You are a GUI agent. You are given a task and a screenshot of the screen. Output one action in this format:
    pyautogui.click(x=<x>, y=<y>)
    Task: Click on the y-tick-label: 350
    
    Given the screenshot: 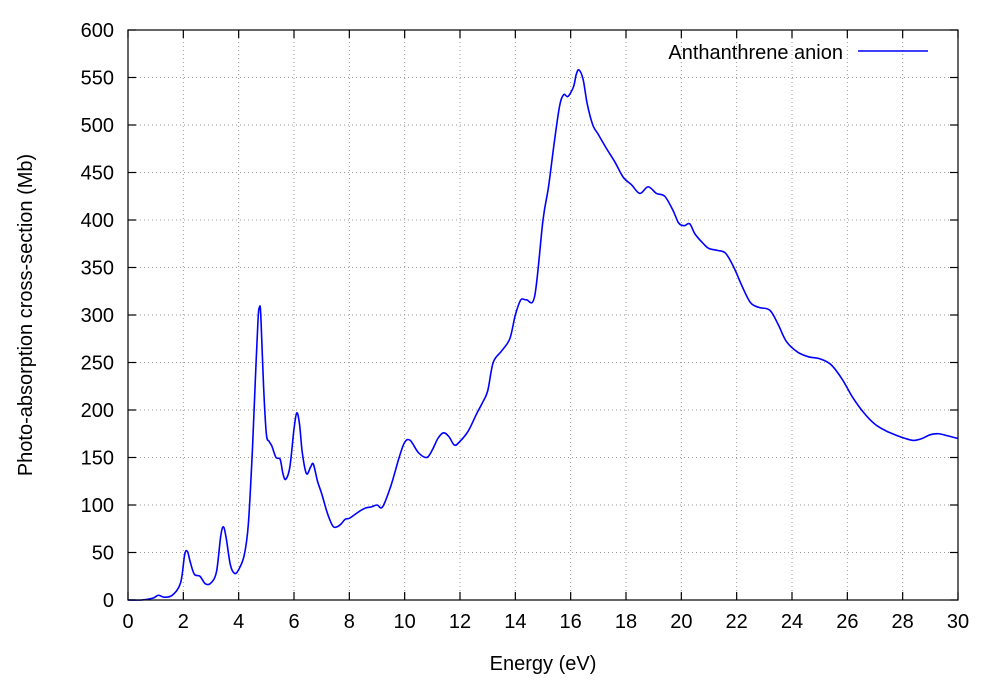 What is the action you would take?
    pyautogui.click(x=97, y=269)
    